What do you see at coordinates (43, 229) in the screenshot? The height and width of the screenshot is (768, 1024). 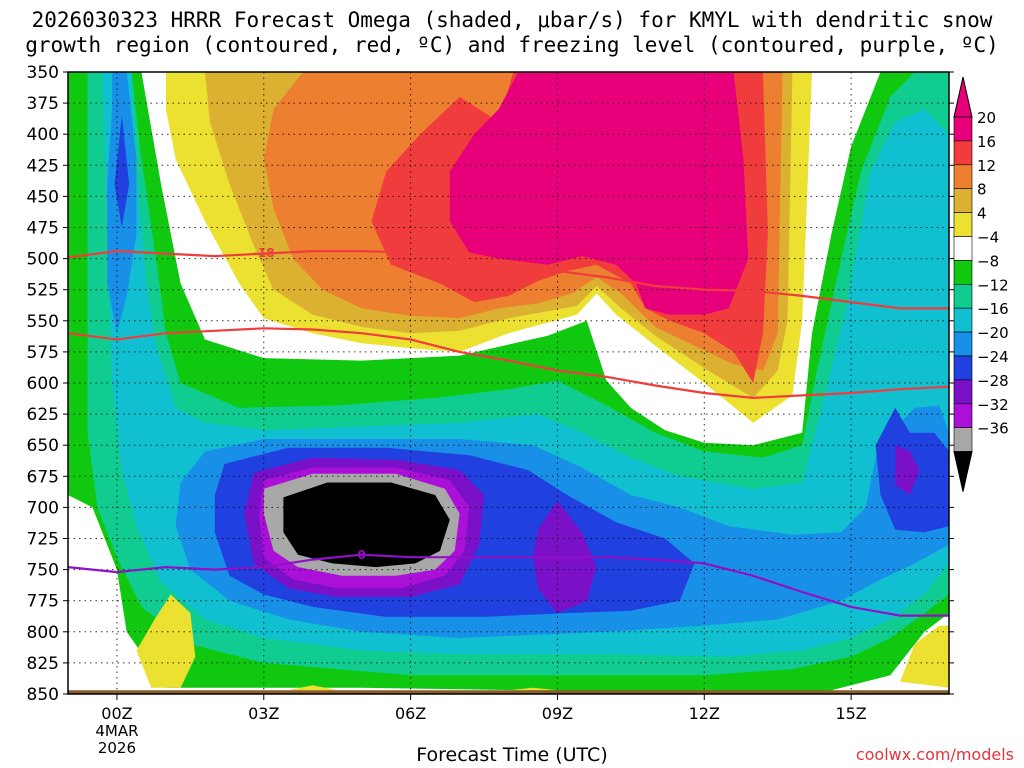 I see `y-tick-label-475: 475` at bounding box center [43, 229].